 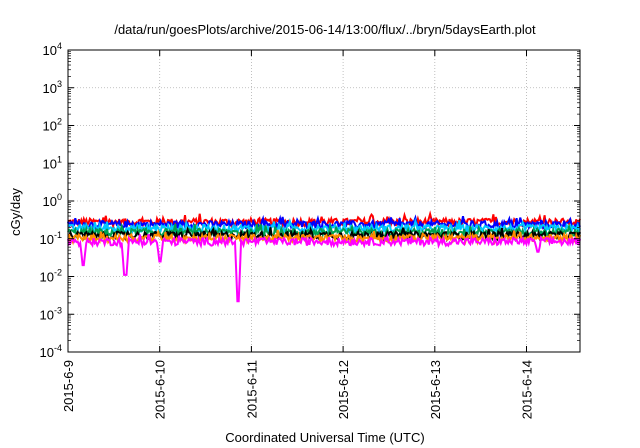 I want to click on y-tick-label: 10², so click(x=52, y=125).